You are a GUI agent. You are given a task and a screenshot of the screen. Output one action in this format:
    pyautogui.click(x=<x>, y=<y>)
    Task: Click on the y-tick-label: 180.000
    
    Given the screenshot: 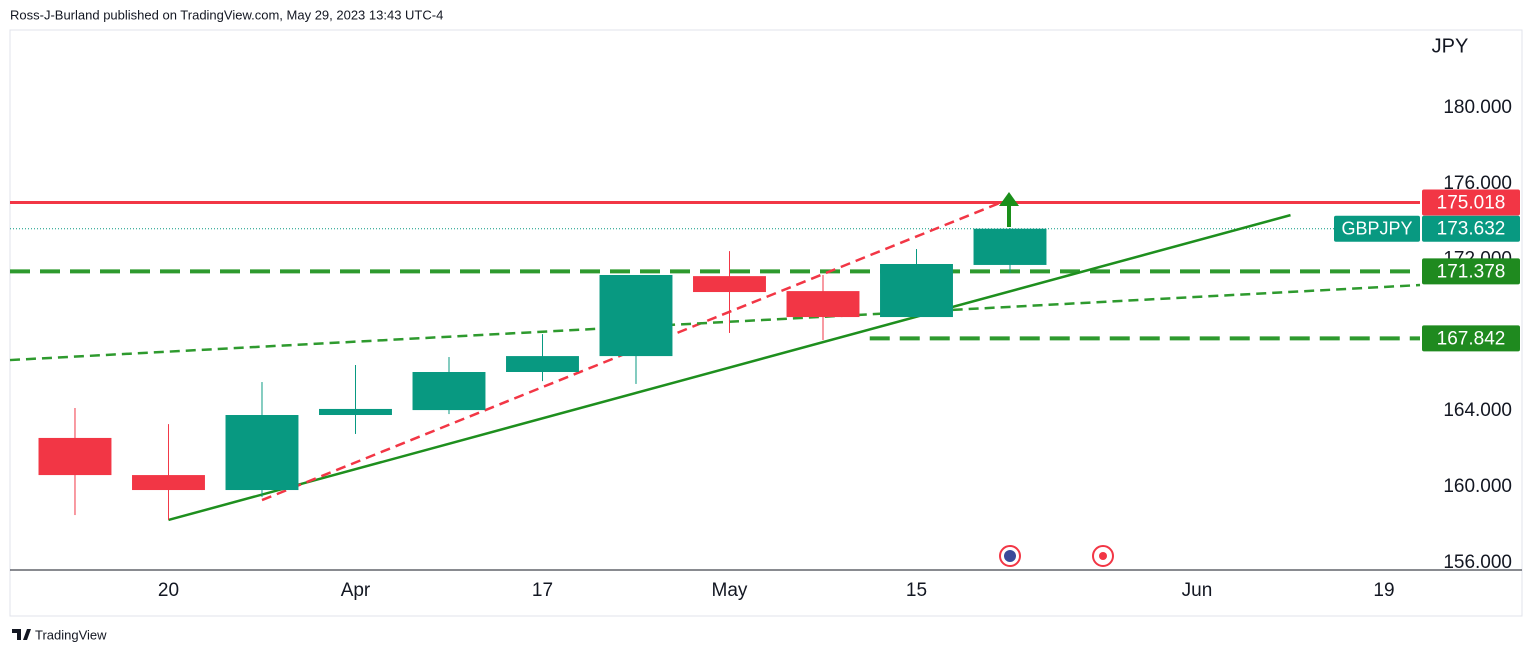 What is the action you would take?
    pyautogui.click(x=1477, y=107)
    